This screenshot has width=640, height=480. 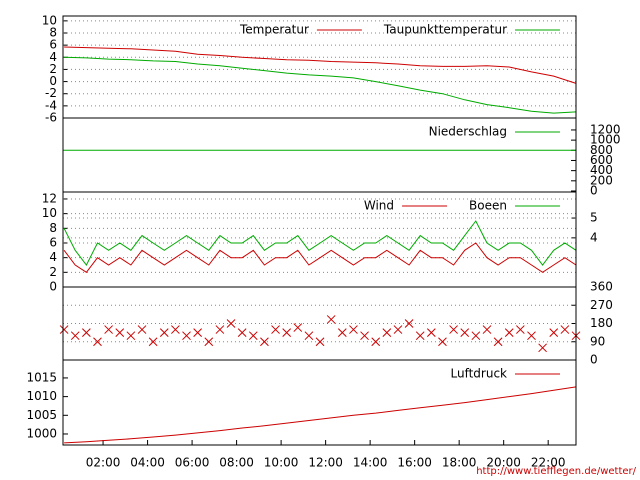 I want to click on y-tick-label: 8, so click(x=53, y=228).